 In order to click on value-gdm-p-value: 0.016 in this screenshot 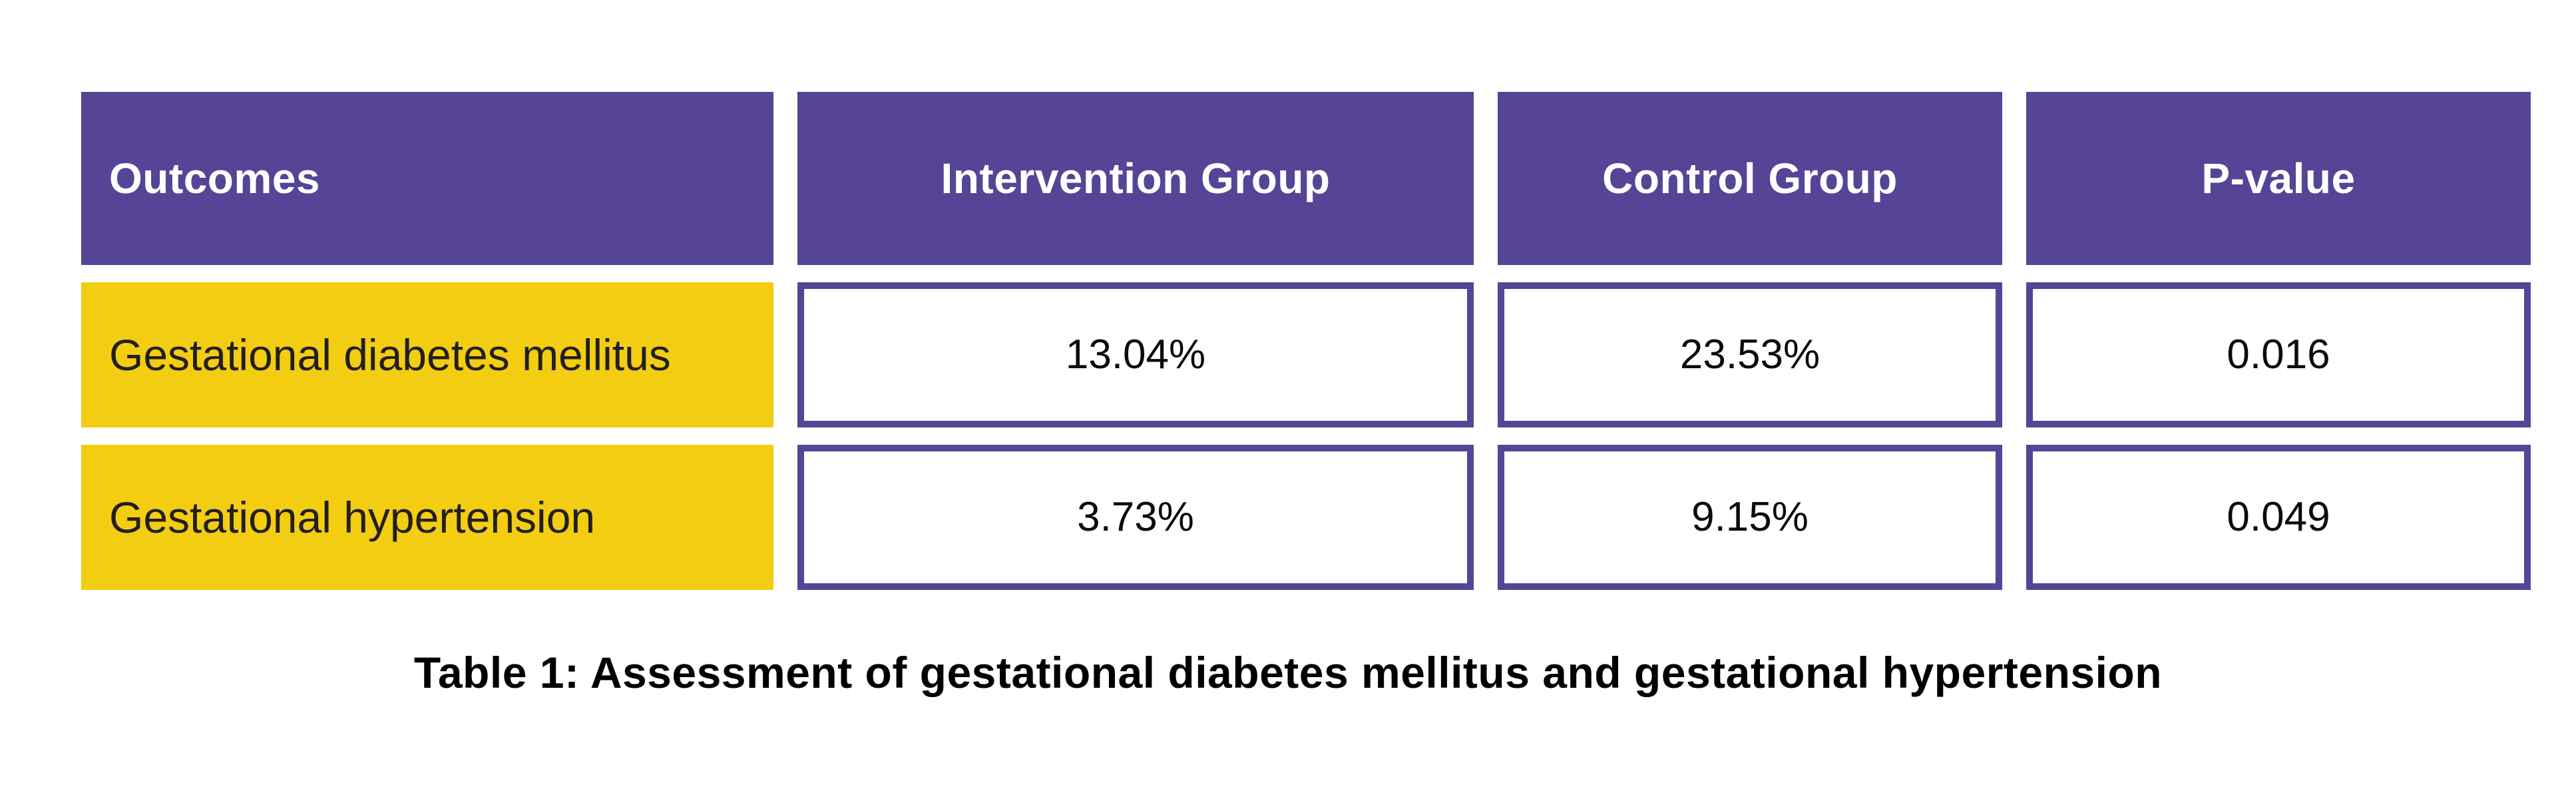, I will do `click(2278, 354)`.